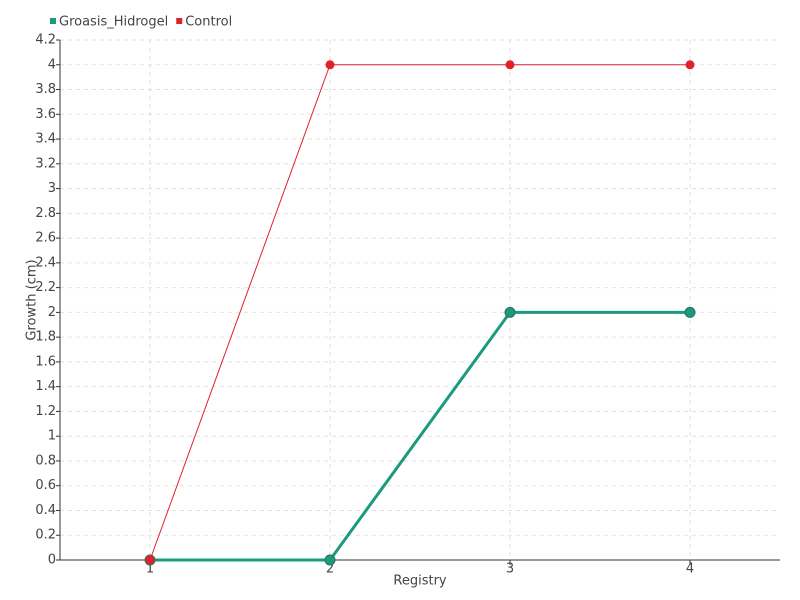 The height and width of the screenshot is (600, 800). I want to click on legend-label: Control, so click(208, 22).